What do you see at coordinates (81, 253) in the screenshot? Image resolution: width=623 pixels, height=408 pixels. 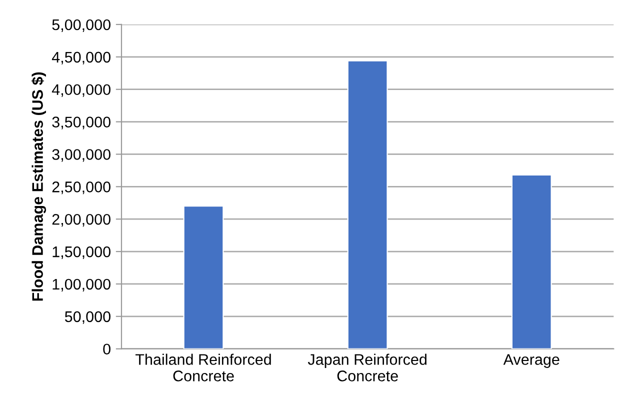 I see `y-tick-label: 1,50,000` at bounding box center [81, 253].